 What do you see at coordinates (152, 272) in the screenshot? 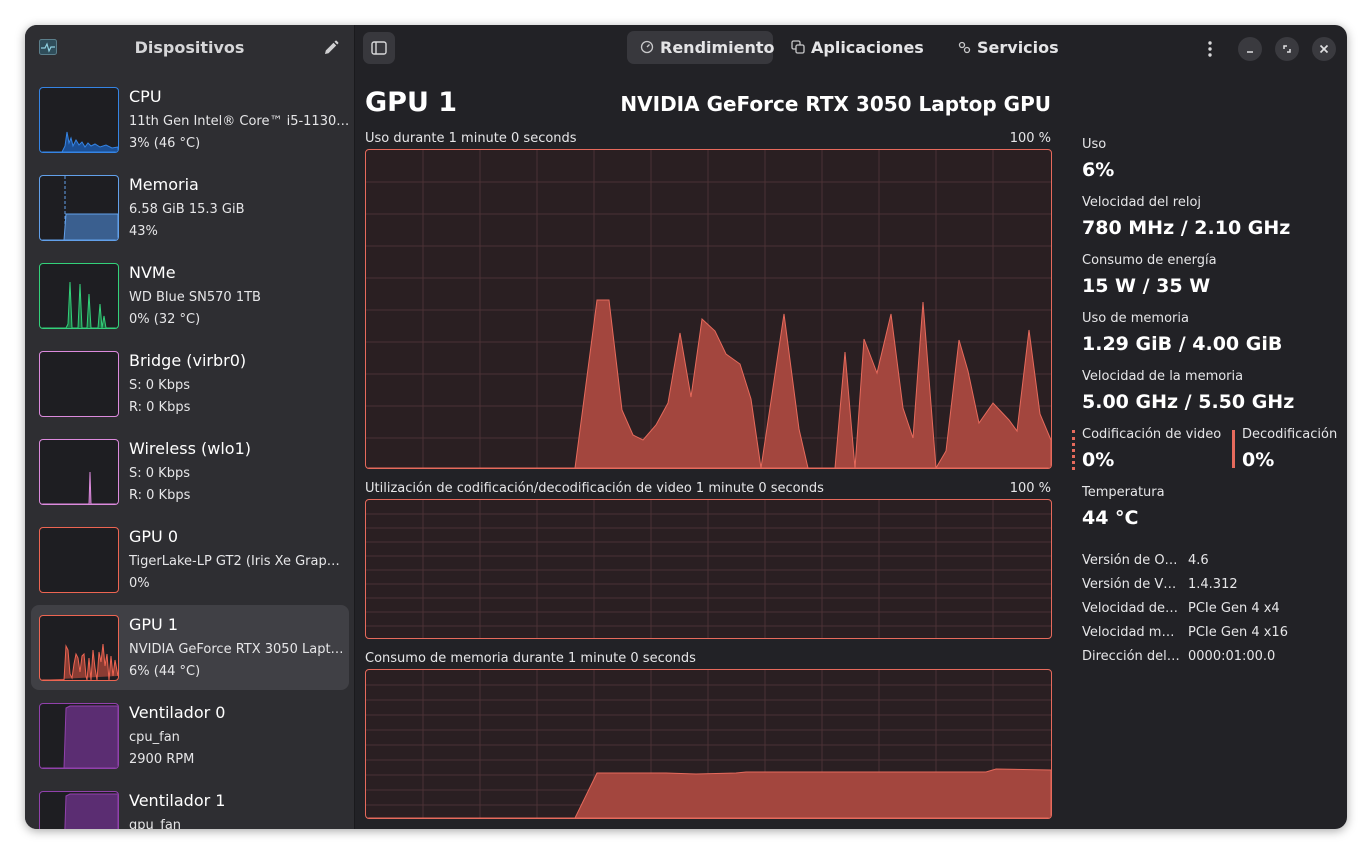
I see `device-name: NVMe` at bounding box center [152, 272].